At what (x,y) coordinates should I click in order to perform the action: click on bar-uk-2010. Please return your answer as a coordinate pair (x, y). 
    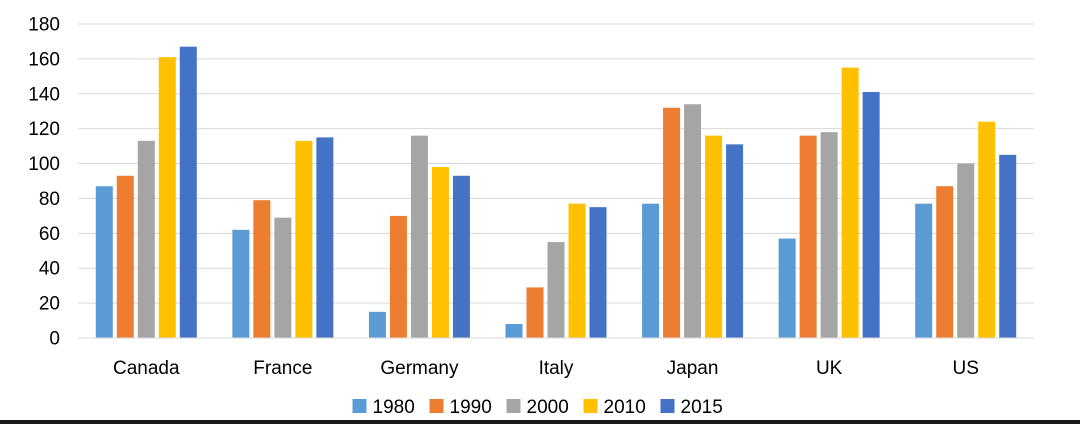
    Looking at the image, I should click on (850, 202).